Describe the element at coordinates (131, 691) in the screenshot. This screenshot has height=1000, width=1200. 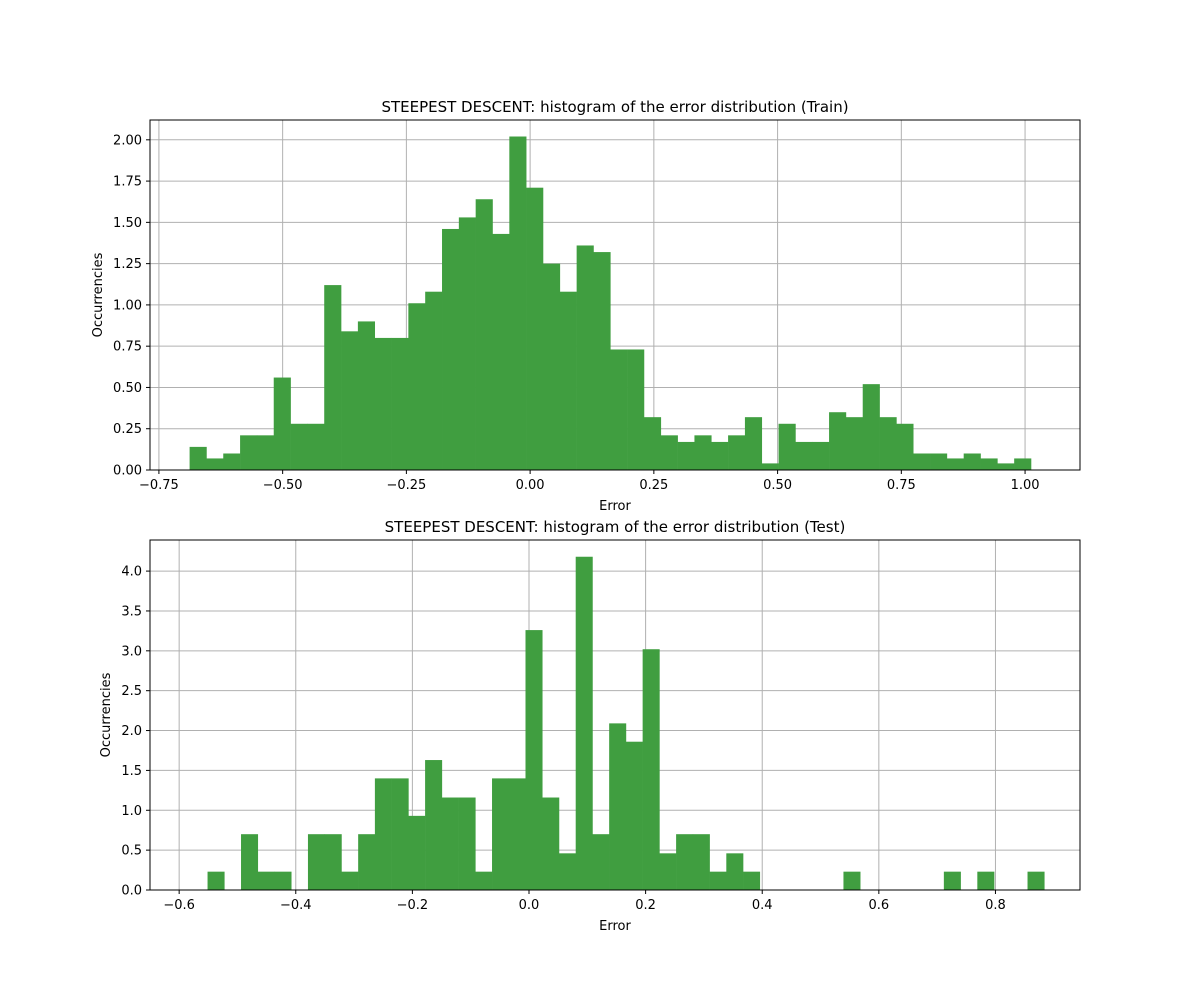
I see `test-y-tick-label: 2.5` at that location.